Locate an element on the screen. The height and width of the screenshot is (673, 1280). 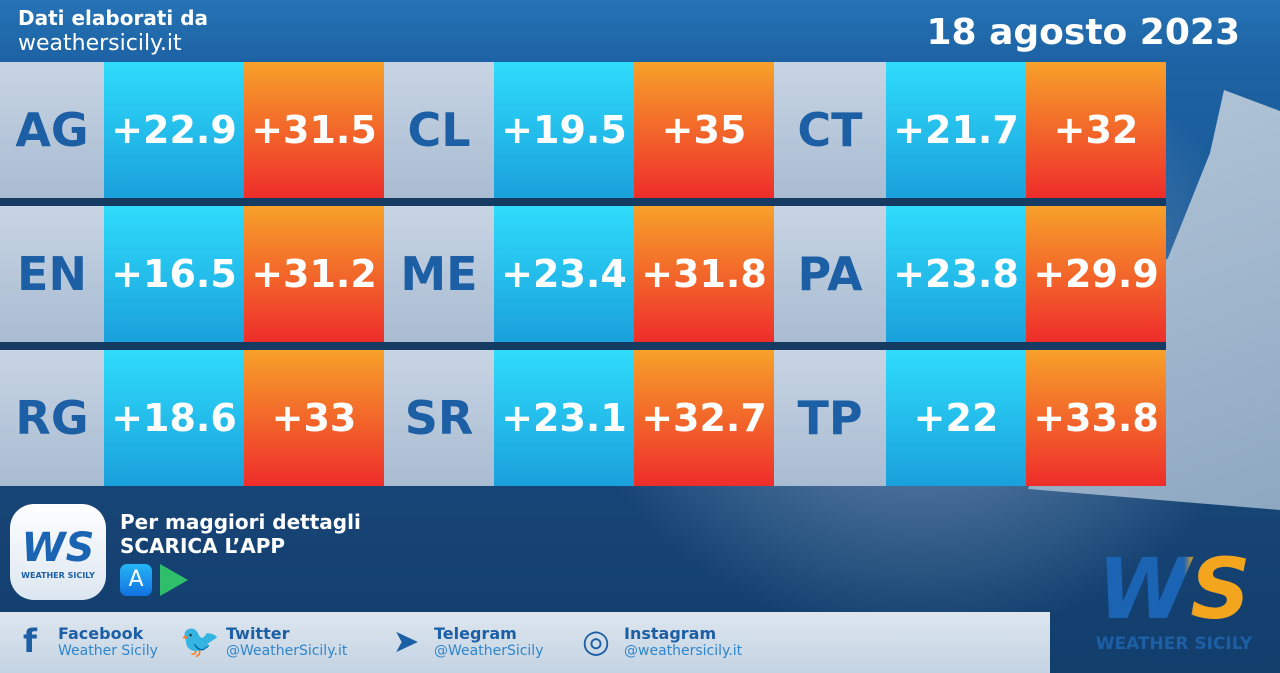
app-logo-name: WEATHER SICILY is located at coordinates (58, 575).